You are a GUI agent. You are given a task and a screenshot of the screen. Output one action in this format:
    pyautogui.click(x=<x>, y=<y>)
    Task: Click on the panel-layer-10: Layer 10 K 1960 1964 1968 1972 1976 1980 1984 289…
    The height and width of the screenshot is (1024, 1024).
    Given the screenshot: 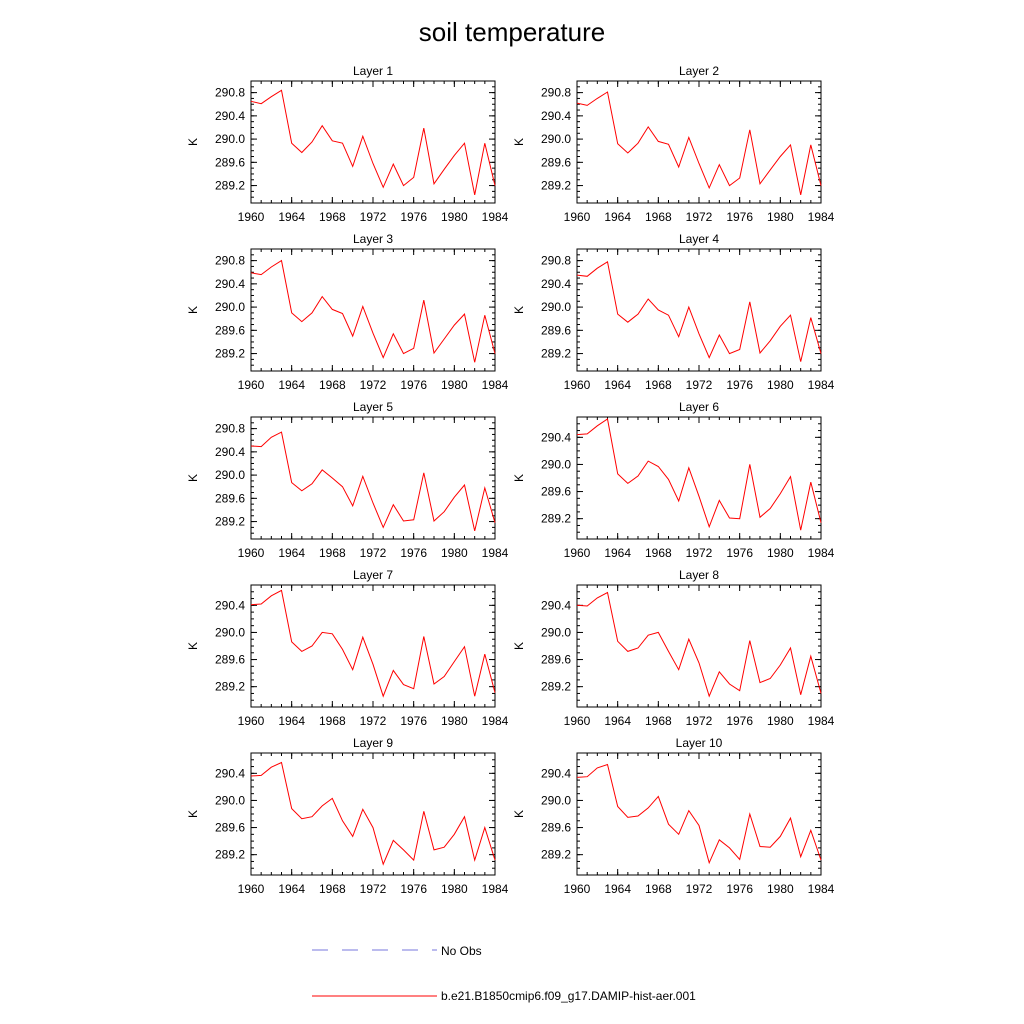 What is the action you would take?
    pyautogui.click(x=673, y=816)
    